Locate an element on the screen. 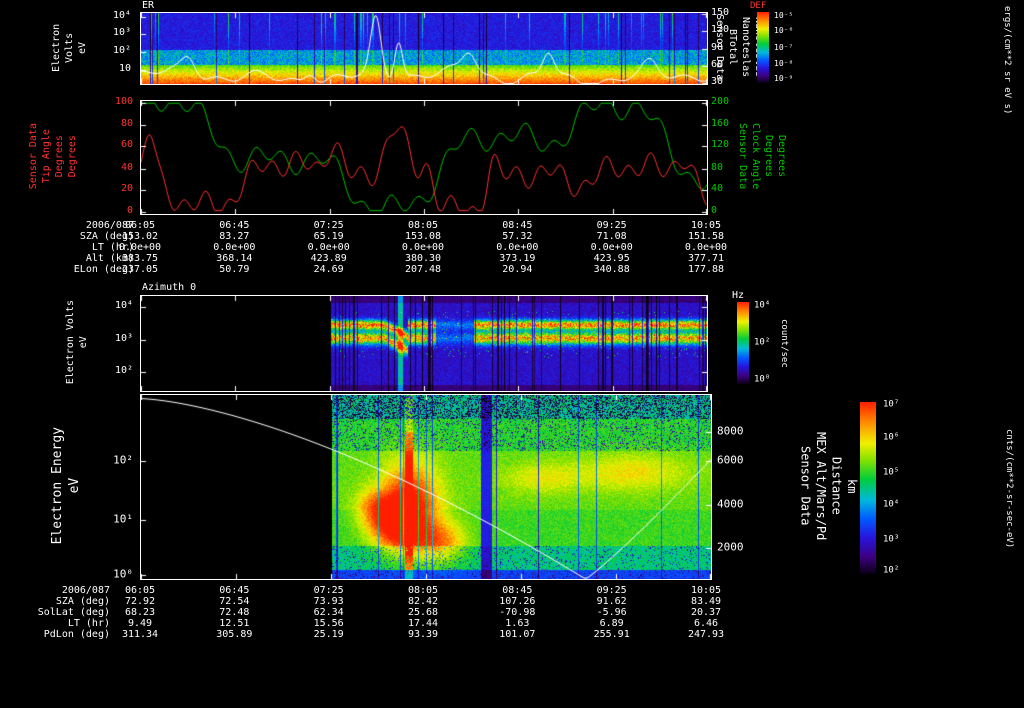 The height and width of the screenshot is (708, 1024). er-right-axis-ticks: 150 120 90 60 30 is located at coordinates (723, 47).